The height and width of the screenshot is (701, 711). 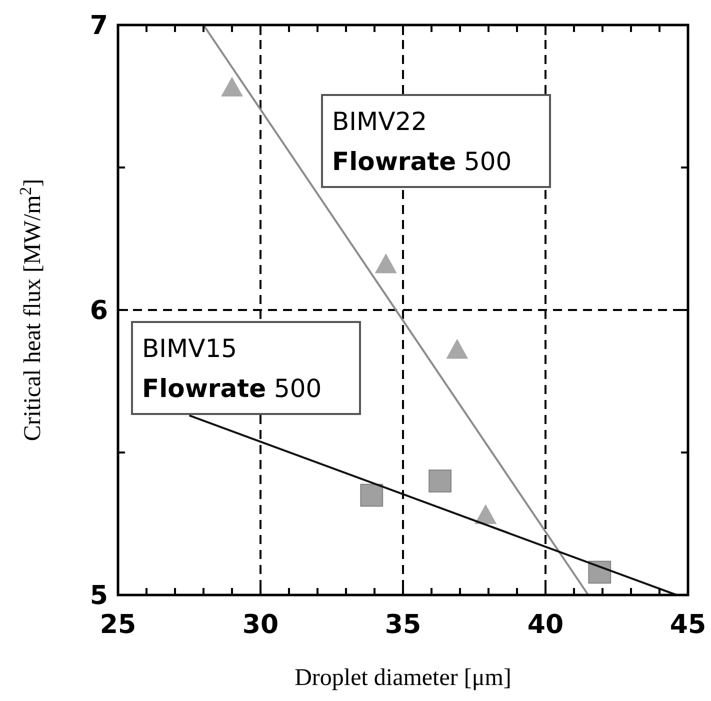 What do you see at coordinates (99, 26) in the screenshot?
I see `y-tick-label: 7` at bounding box center [99, 26].